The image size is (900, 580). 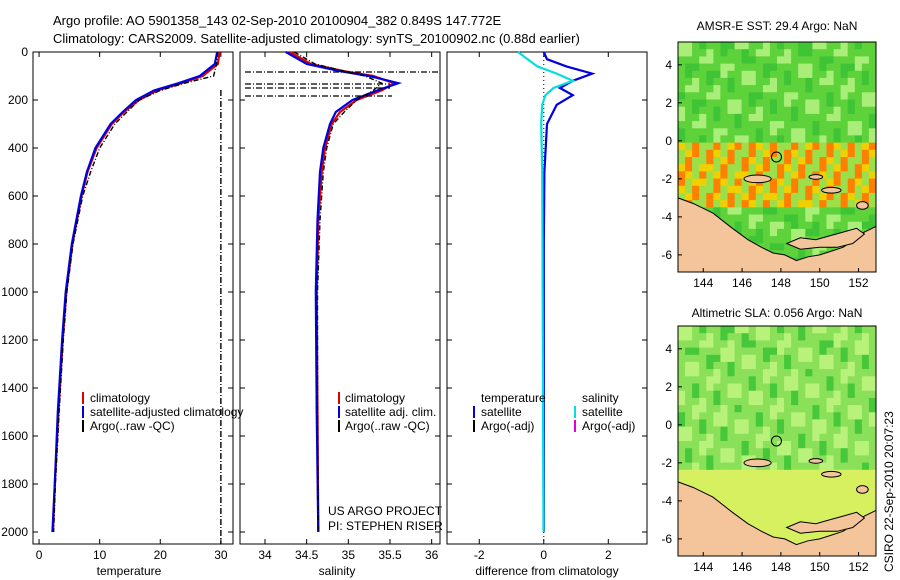 What do you see at coordinates (820, 283) in the screenshot?
I see `lon-tick-label: 150` at bounding box center [820, 283].